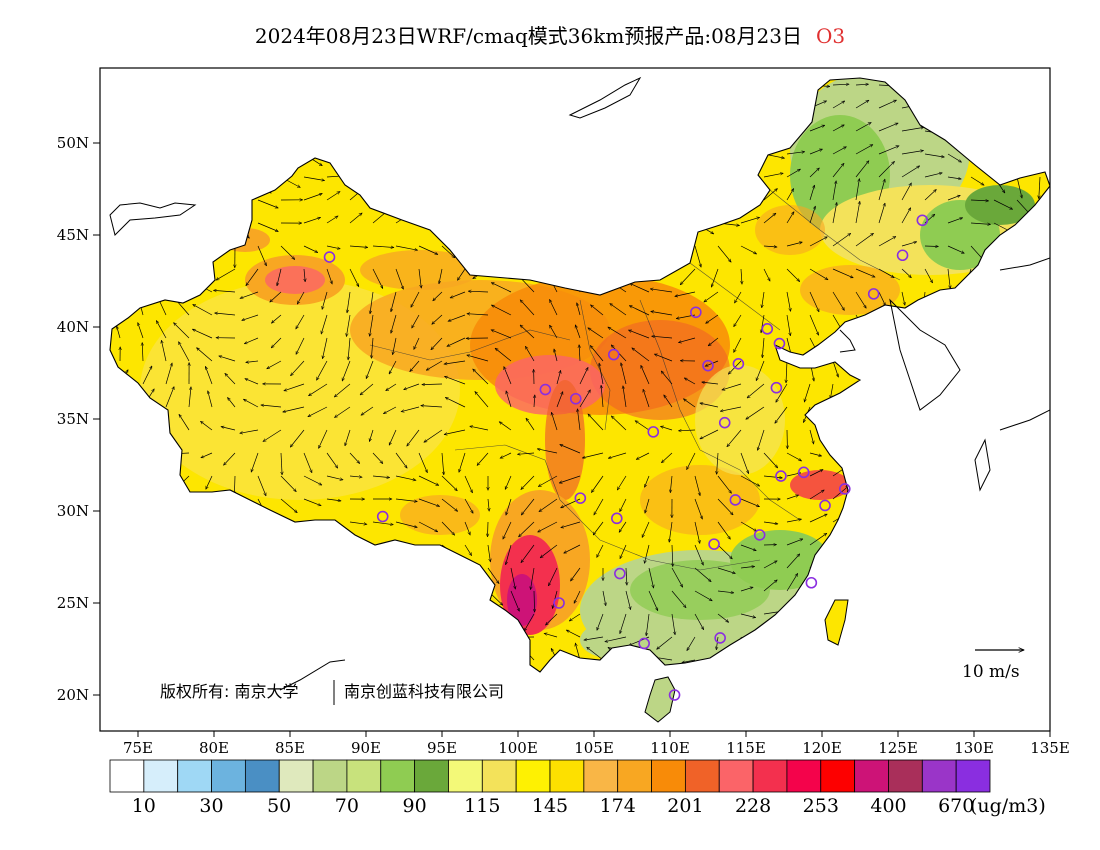 This screenshot has width=1100, height=850. I want to click on colorbar-unit: (ug/m3), so click(1008, 806).